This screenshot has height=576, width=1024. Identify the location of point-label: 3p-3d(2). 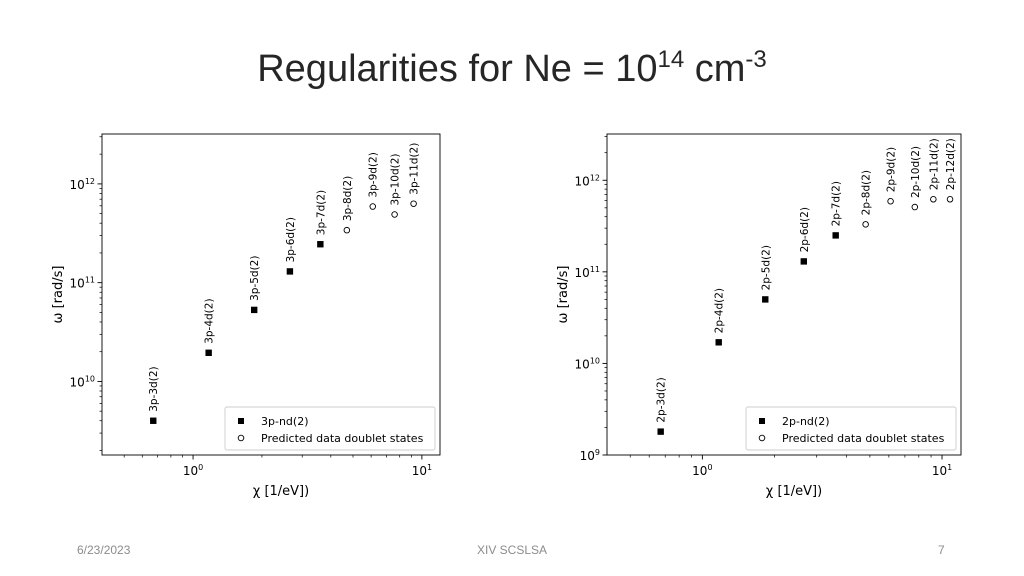
(154, 388).